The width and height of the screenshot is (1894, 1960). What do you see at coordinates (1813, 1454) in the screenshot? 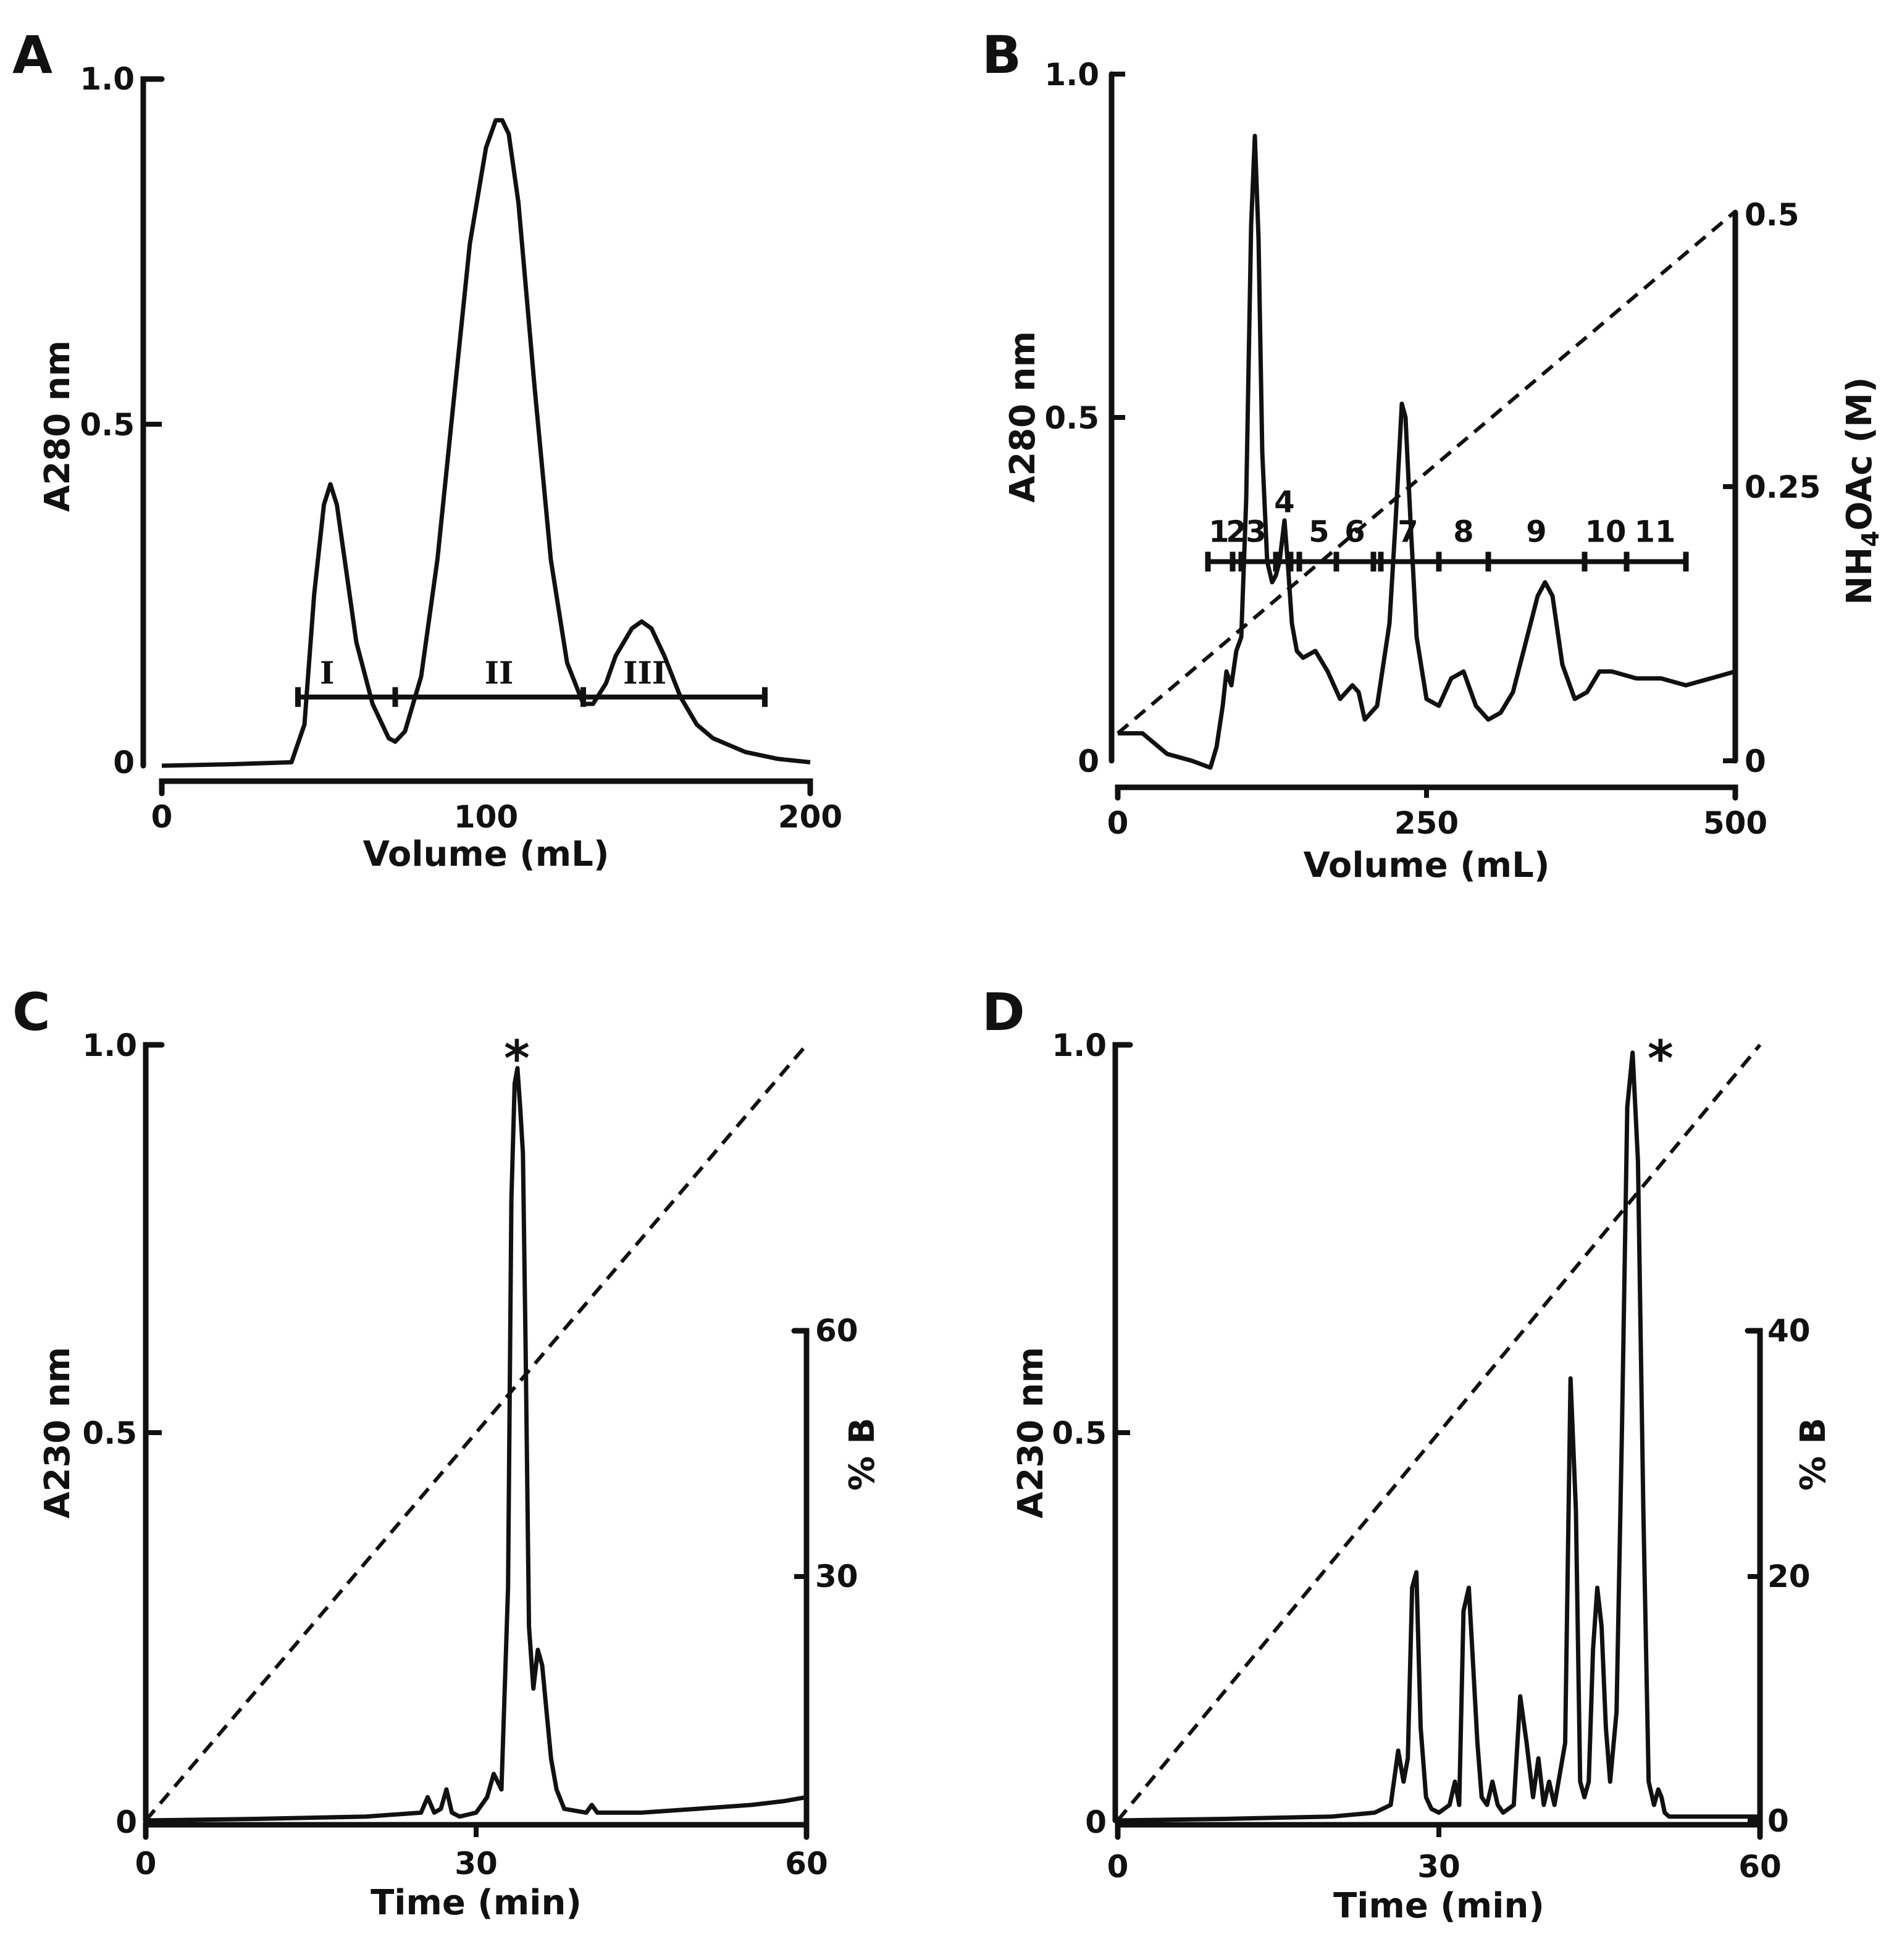
I see `panel-d-y2-axis-title: % B` at bounding box center [1813, 1454].